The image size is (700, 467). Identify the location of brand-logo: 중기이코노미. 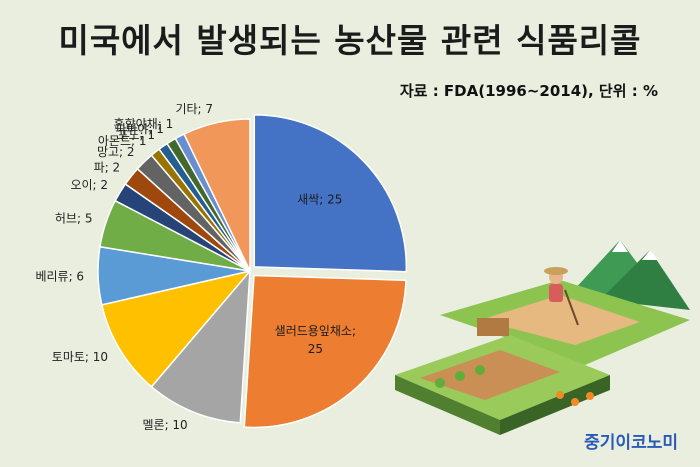
(631, 443).